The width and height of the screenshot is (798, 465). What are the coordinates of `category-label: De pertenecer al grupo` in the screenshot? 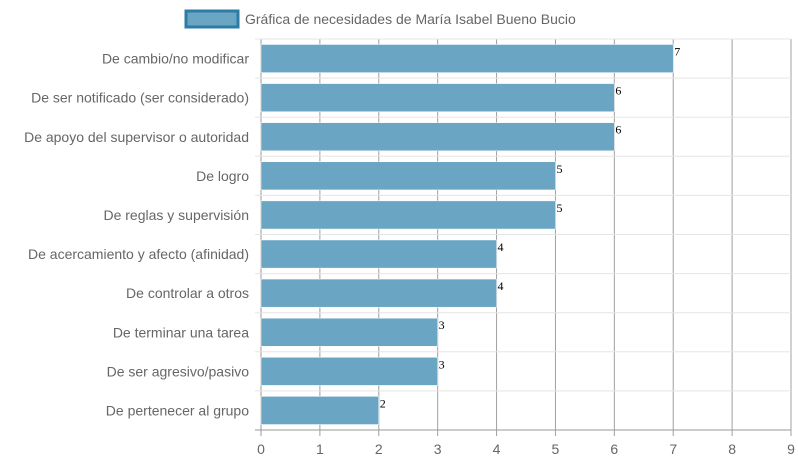 It's located at (177, 410).